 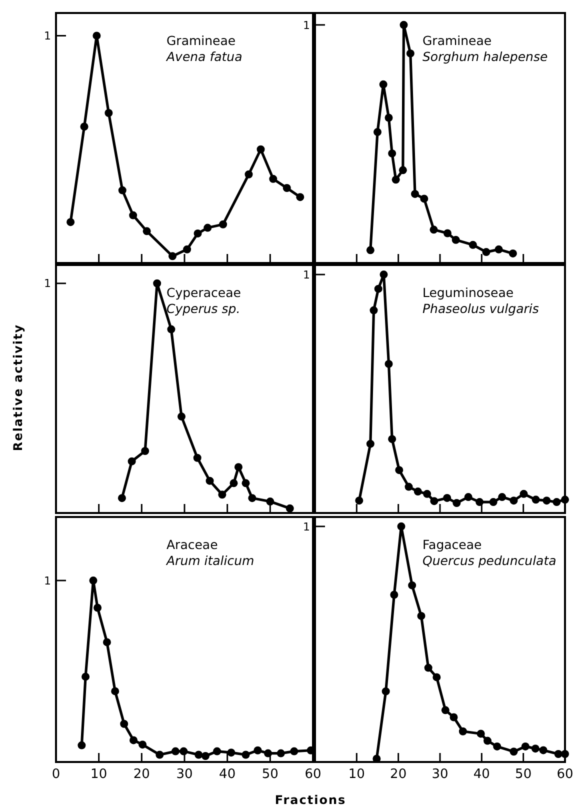 I want to click on x-tick-label: 60, so click(x=565, y=774).